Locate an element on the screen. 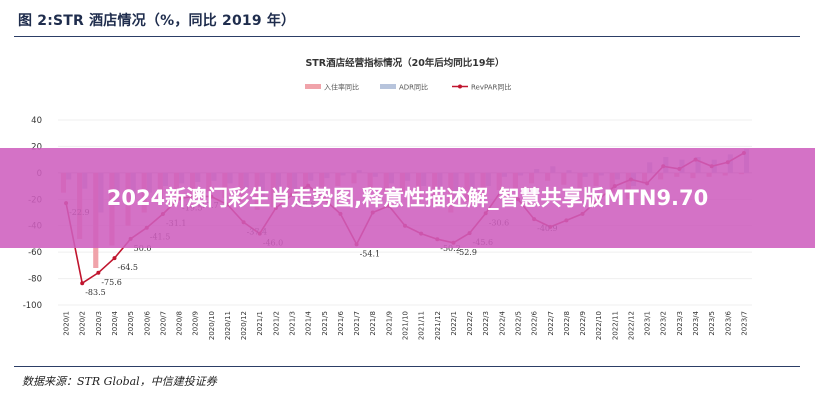 The image size is (815, 400). x-tick-label: 2020/1 is located at coordinates (67, 323).